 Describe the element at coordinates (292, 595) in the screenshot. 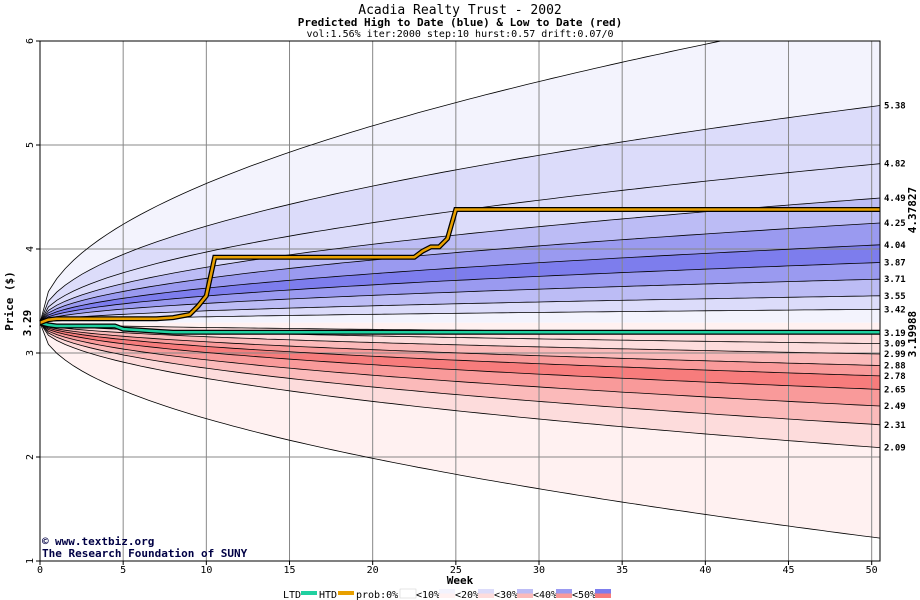

I see `legend-label-ltd: LTD` at that location.